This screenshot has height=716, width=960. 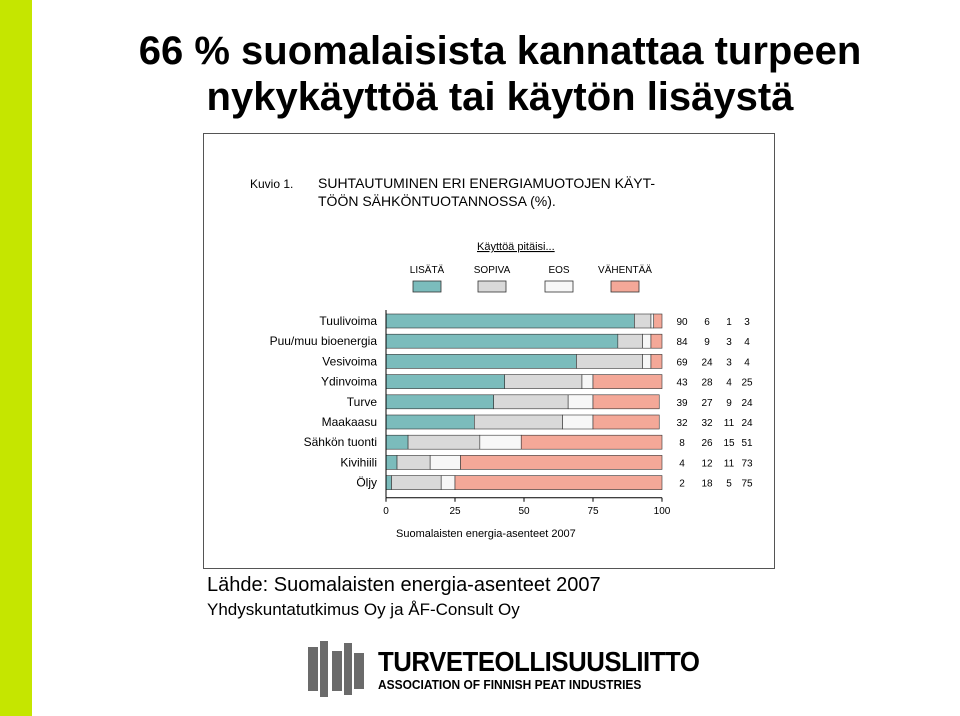 I want to click on value-label: 43, so click(x=682, y=383).